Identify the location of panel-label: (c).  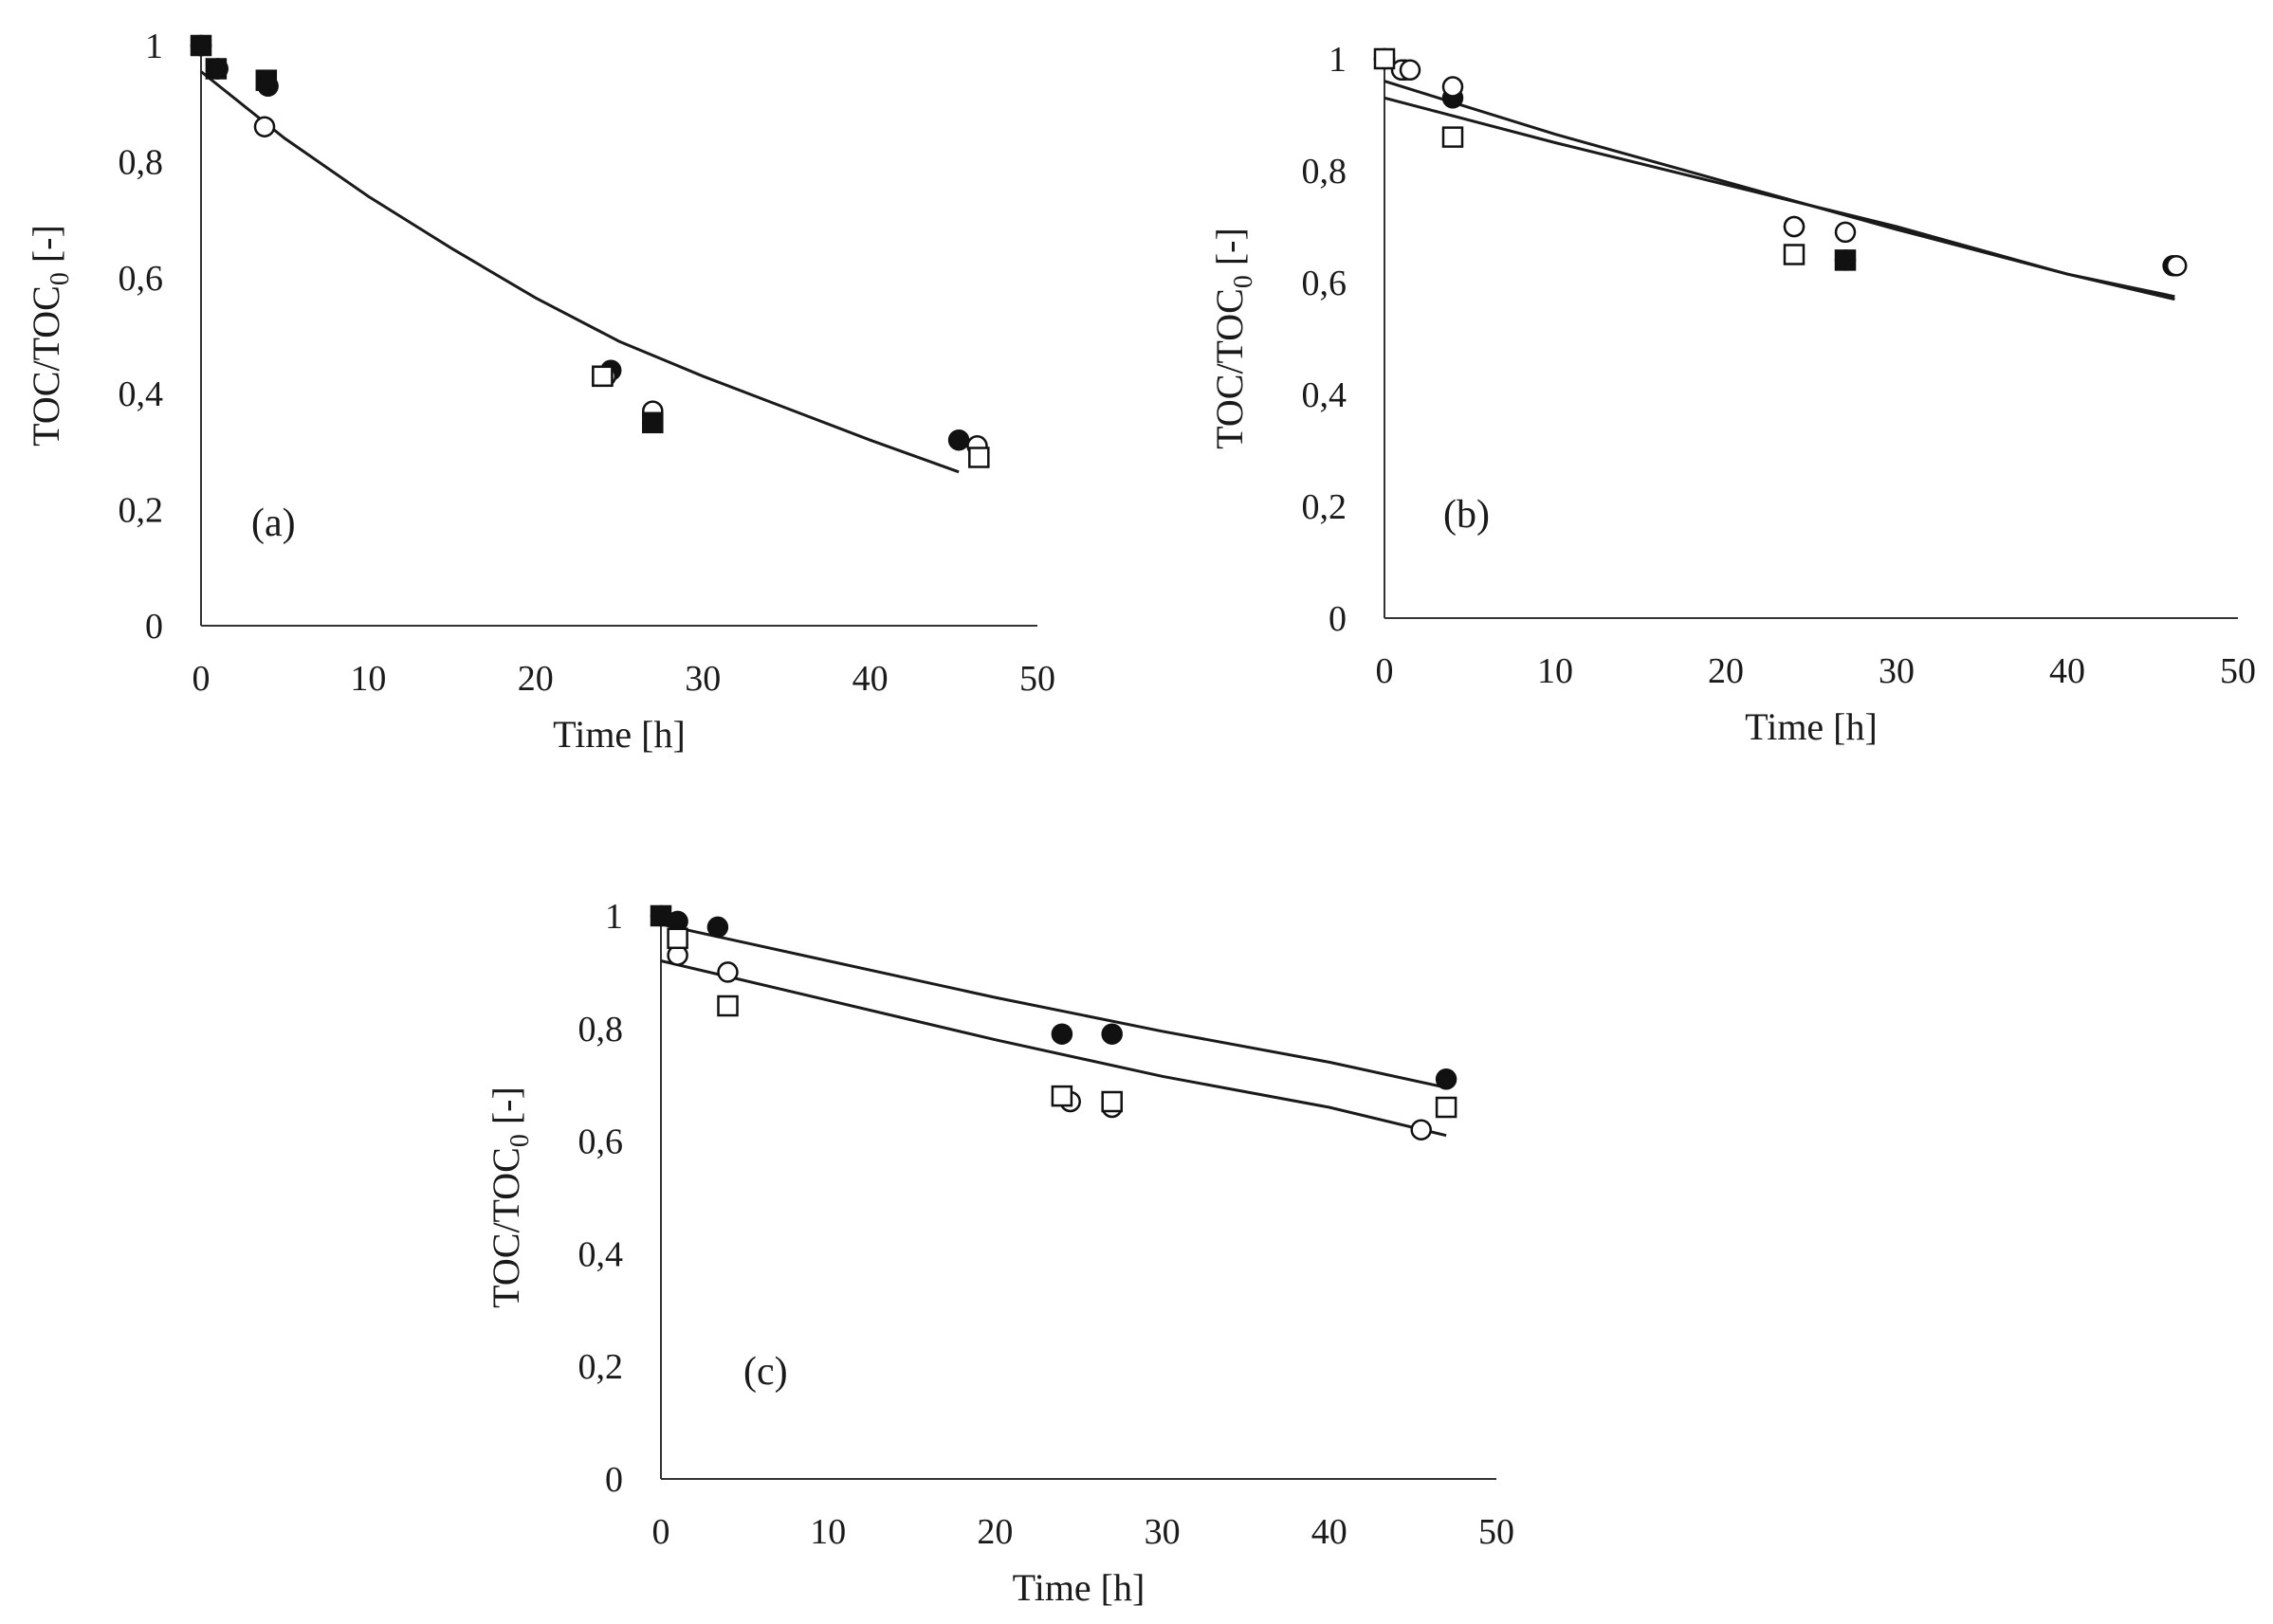
(765, 1372).